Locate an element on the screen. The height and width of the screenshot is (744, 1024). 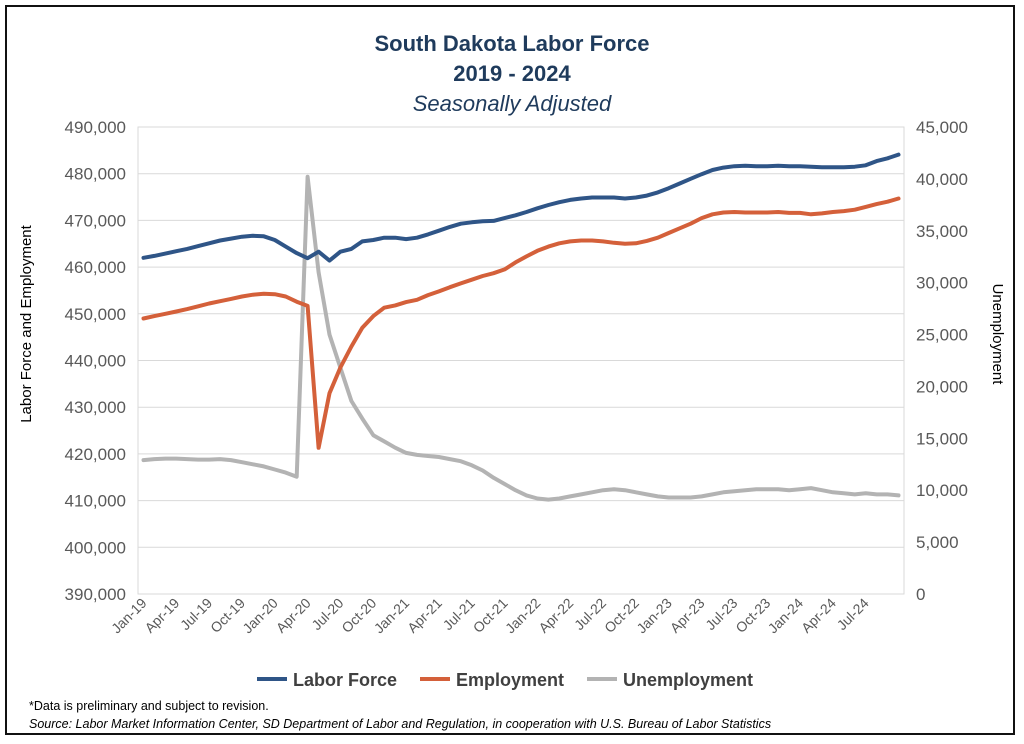
y-tick-label: 390,000 is located at coordinates (95, 594).